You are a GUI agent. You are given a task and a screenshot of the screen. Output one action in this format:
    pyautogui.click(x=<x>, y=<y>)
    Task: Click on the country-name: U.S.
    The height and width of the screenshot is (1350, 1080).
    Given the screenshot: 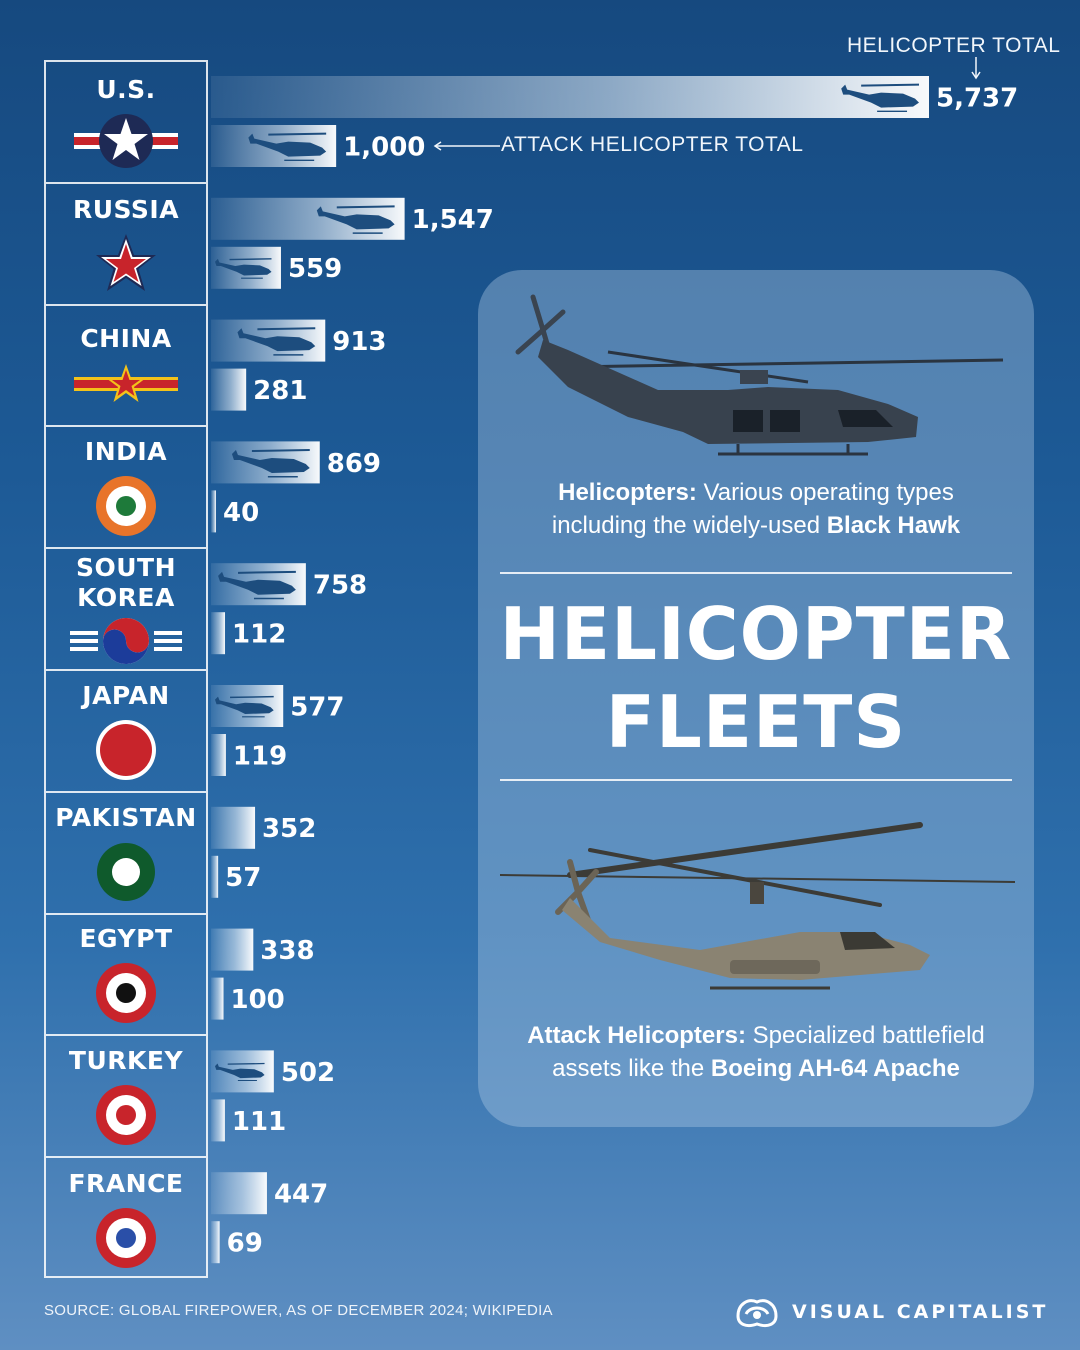 What is the action you would take?
    pyautogui.click(x=126, y=89)
    